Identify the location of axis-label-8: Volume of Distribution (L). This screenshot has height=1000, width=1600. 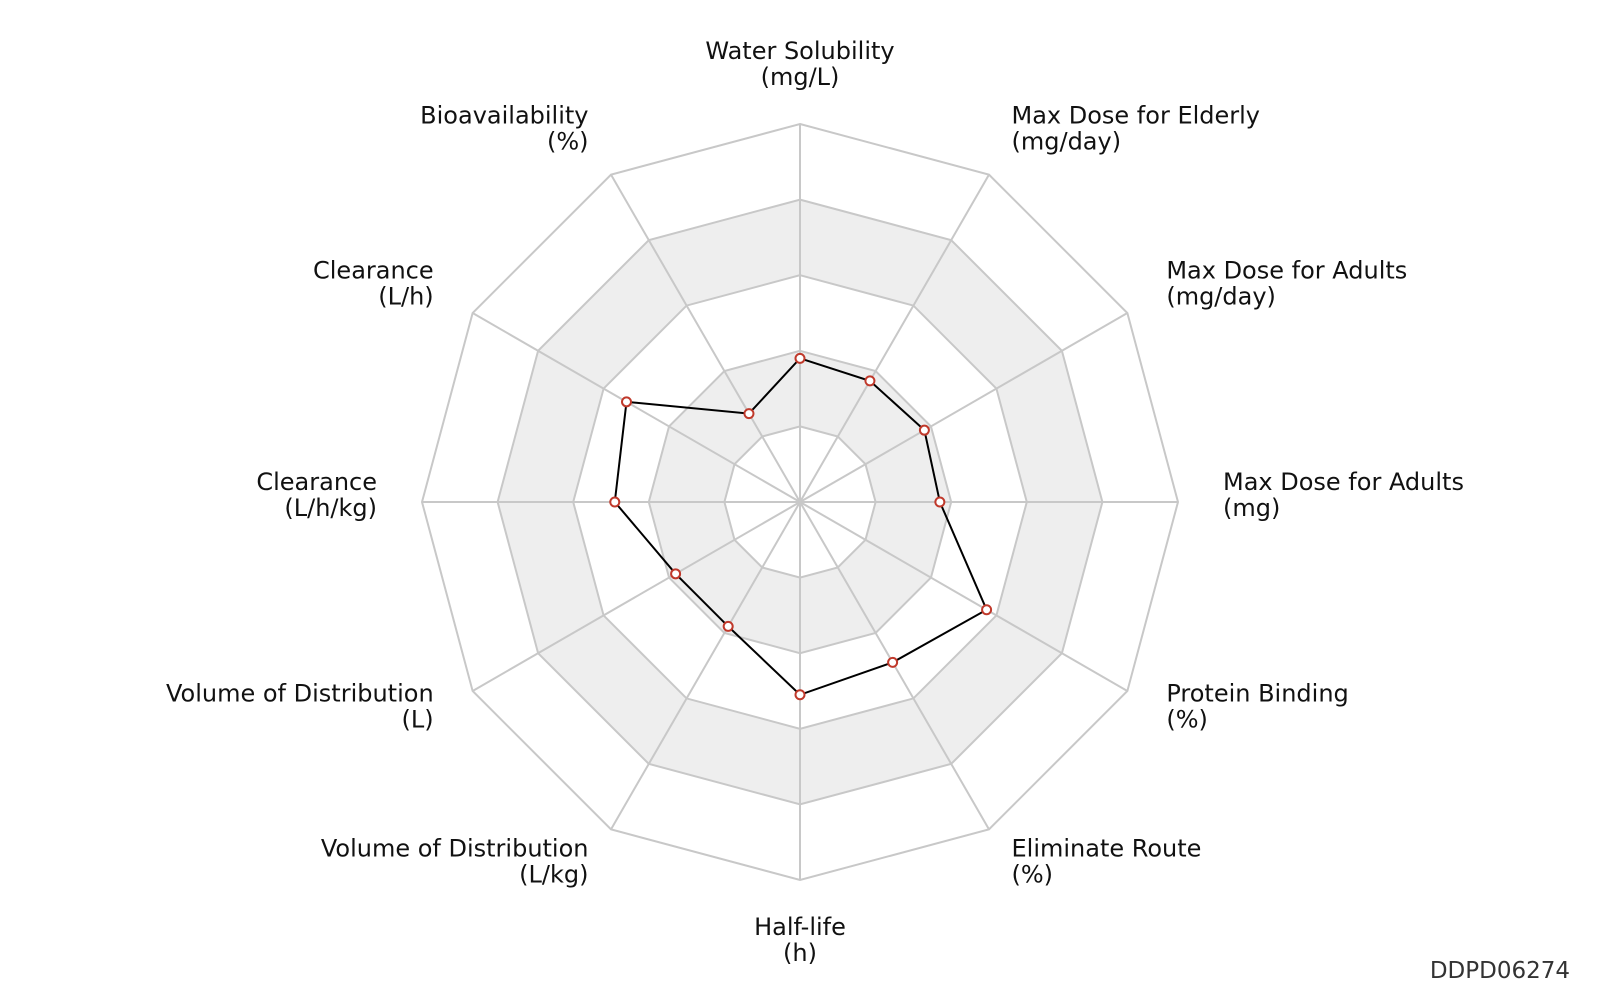
(300, 707).